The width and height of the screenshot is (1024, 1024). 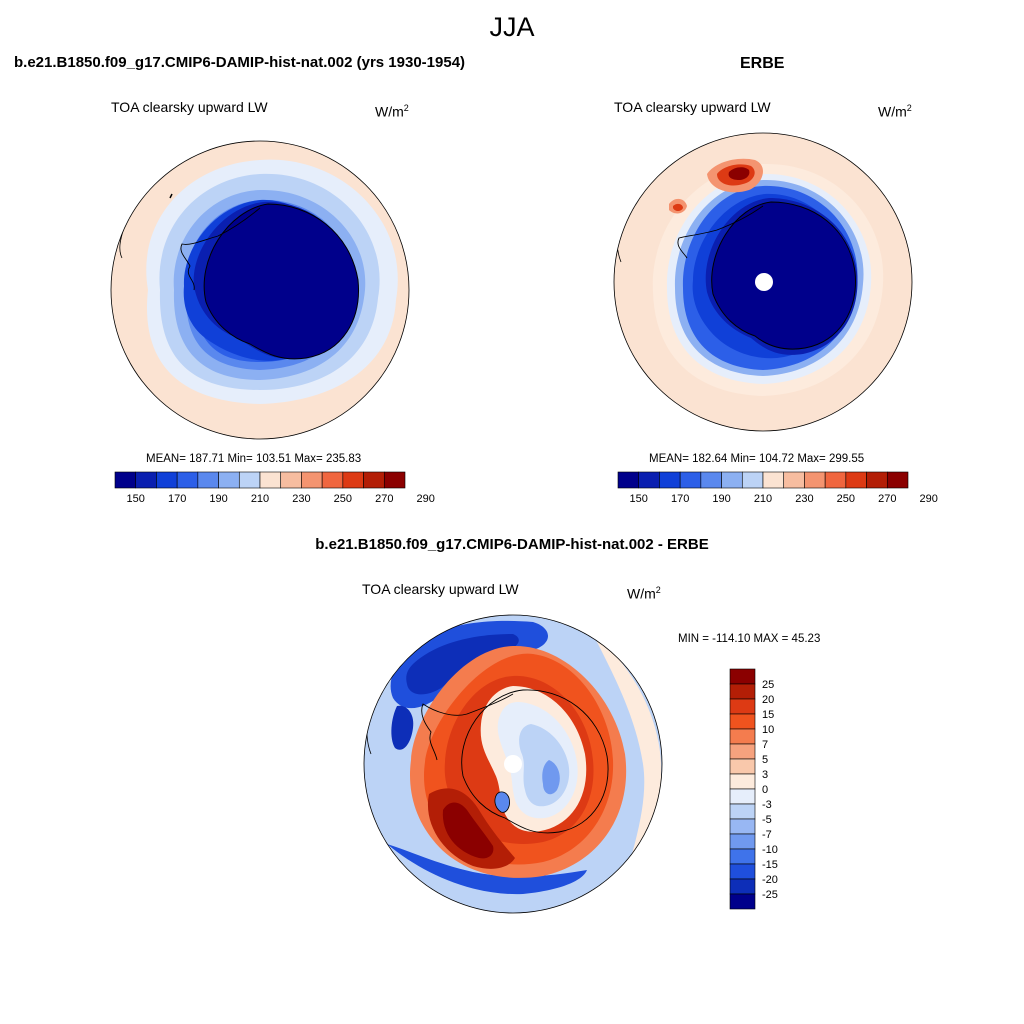 What do you see at coordinates (513, 764) in the screenshot?
I see `diff-polar-map` at bounding box center [513, 764].